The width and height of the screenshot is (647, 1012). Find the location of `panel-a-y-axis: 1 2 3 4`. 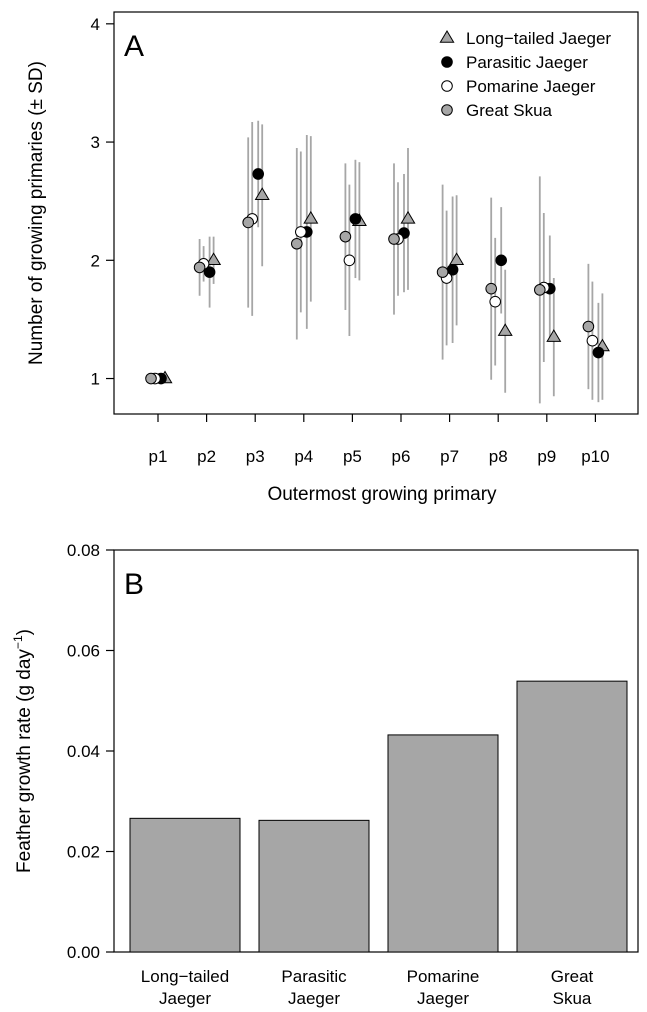

panel-a-y-axis: 1 2 3 4 is located at coordinates (102, 202).